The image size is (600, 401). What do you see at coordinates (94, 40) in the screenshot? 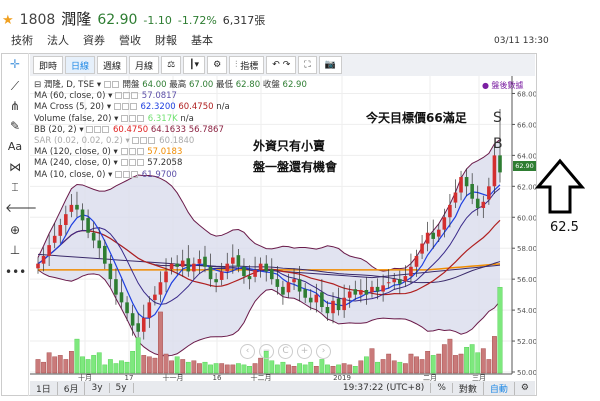
I see `tab-margin: 資券` at bounding box center [94, 40].